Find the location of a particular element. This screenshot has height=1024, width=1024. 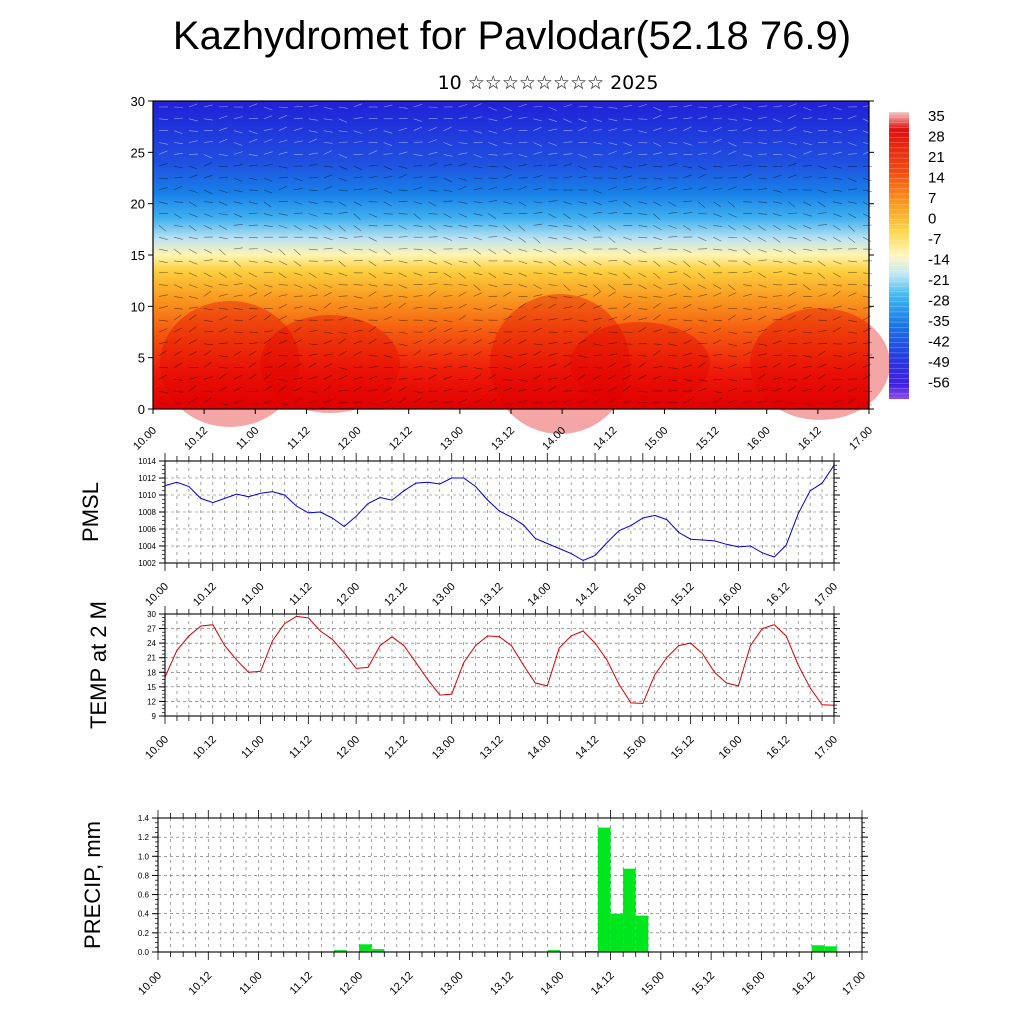

x-tick-label: 15.12 is located at coordinates (703, 984).